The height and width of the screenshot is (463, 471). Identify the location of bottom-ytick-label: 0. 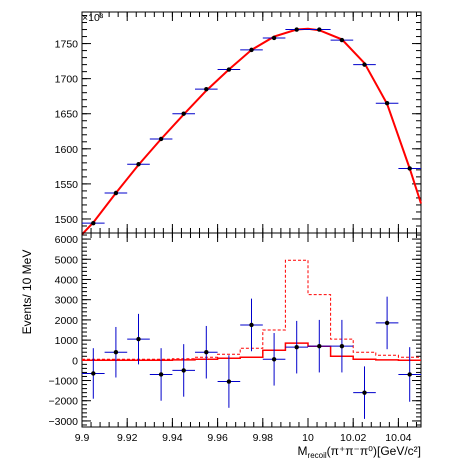
(75, 361).